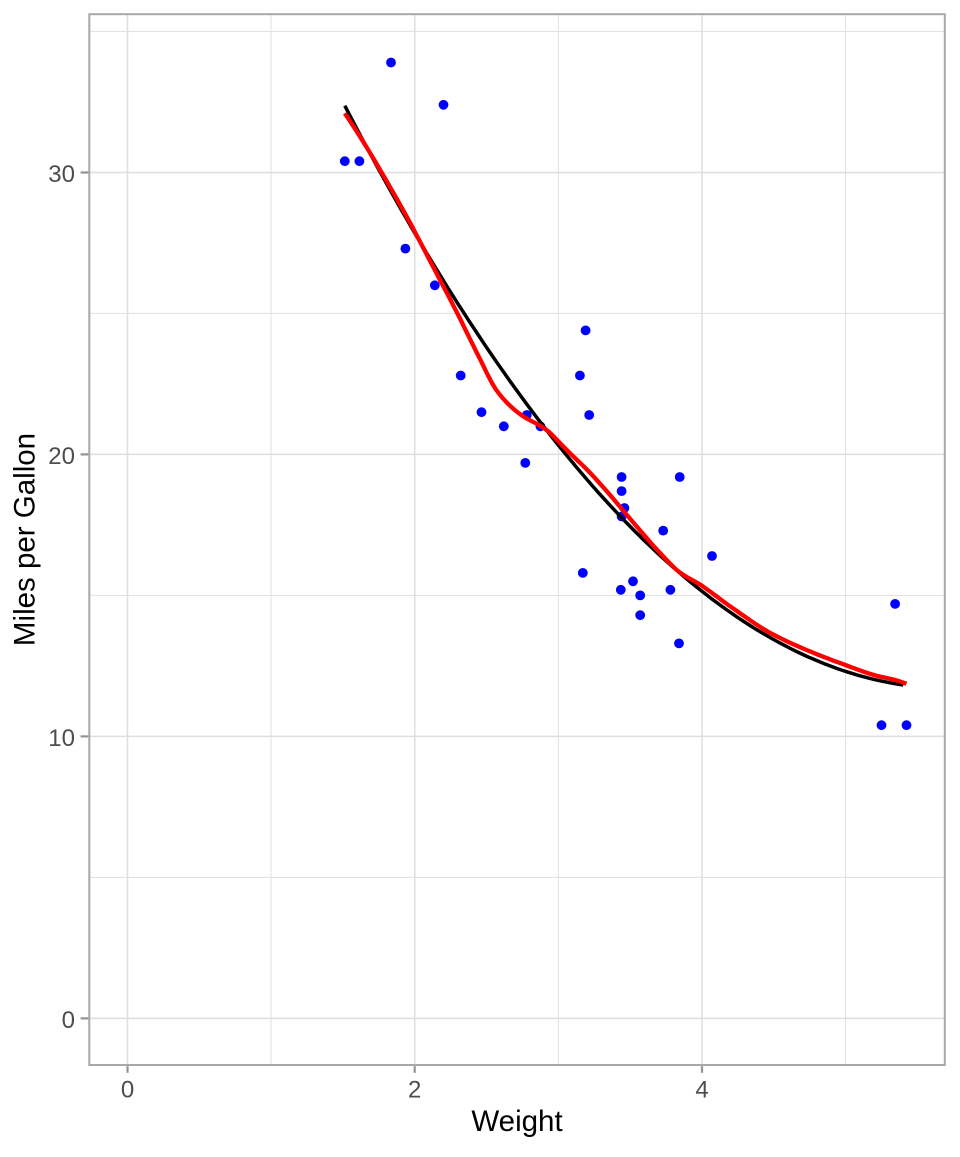 The image size is (960, 1157). I want to click on svg-text: Weight, so click(516, 1121).